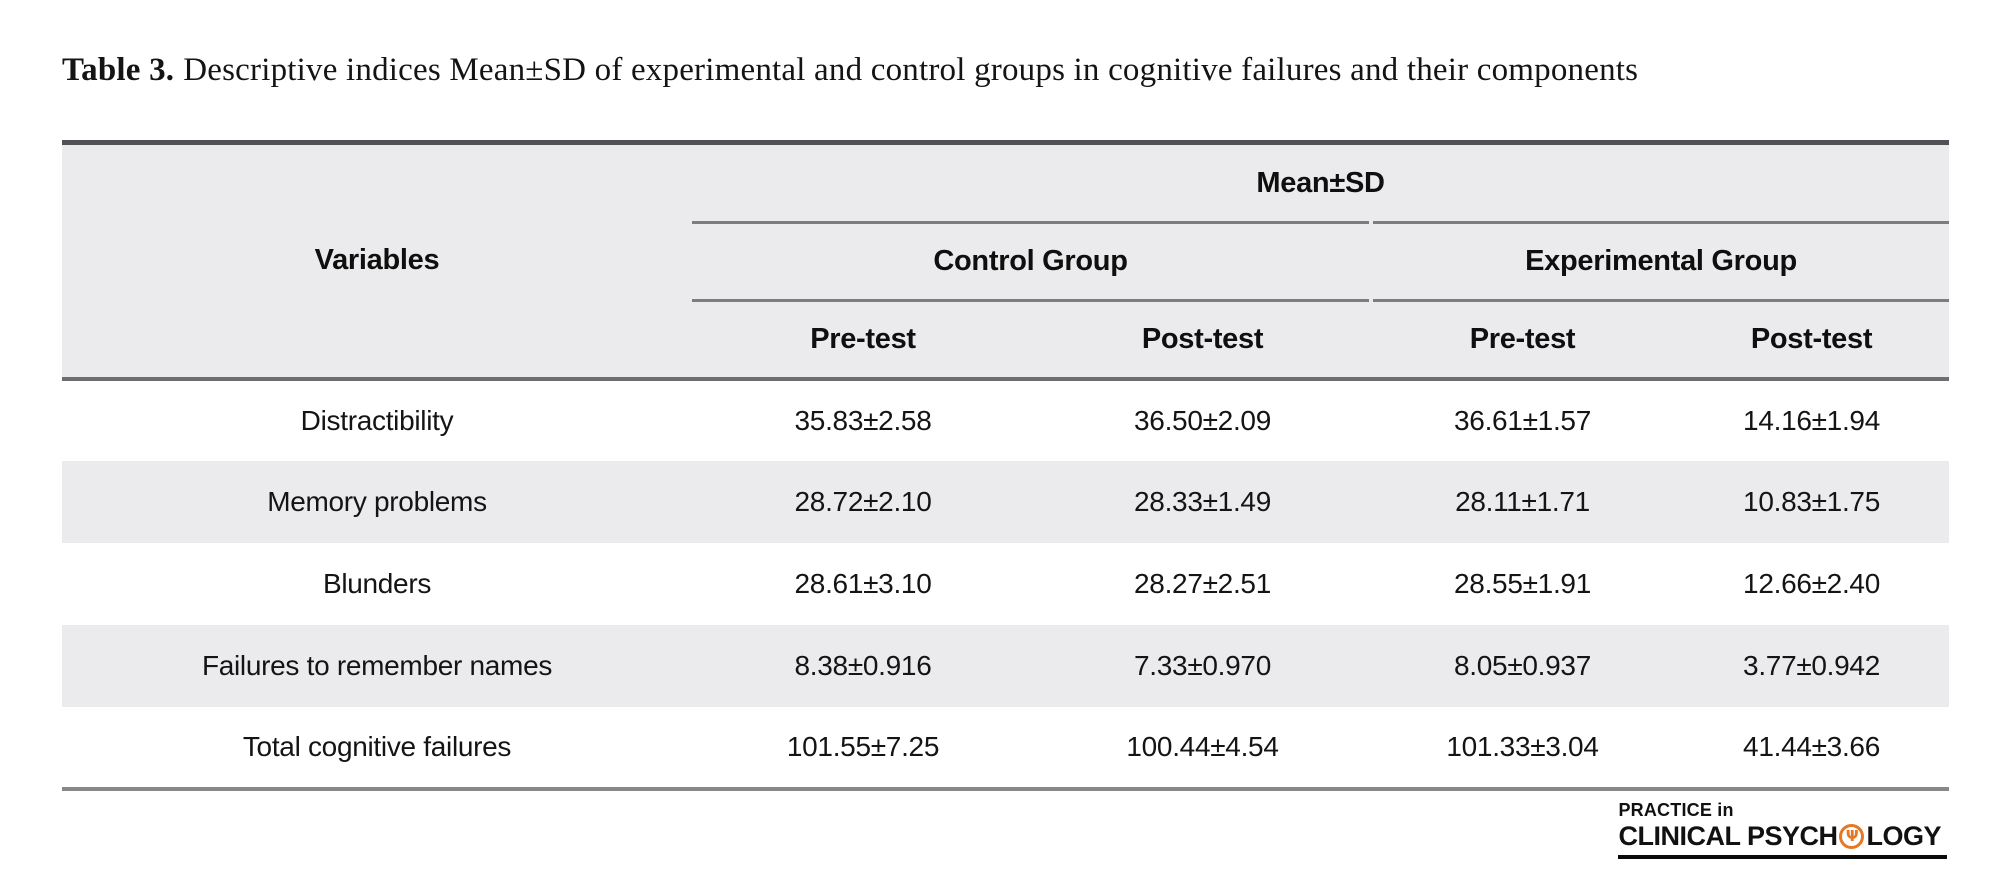 The image size is (2000, 890). What do you see at coordinates (377, 583) in the screenshot?
I see `variable-cell: Blunders` at bounding box center [377, 583].